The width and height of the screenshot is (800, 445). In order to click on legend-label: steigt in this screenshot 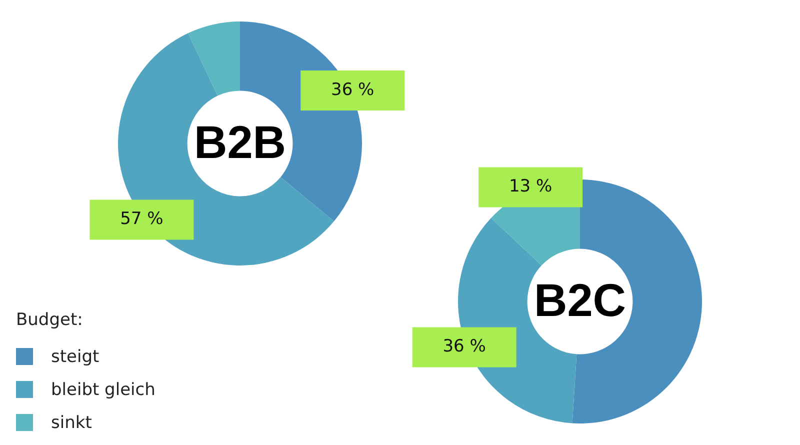, I will do `click(75, 356)`.